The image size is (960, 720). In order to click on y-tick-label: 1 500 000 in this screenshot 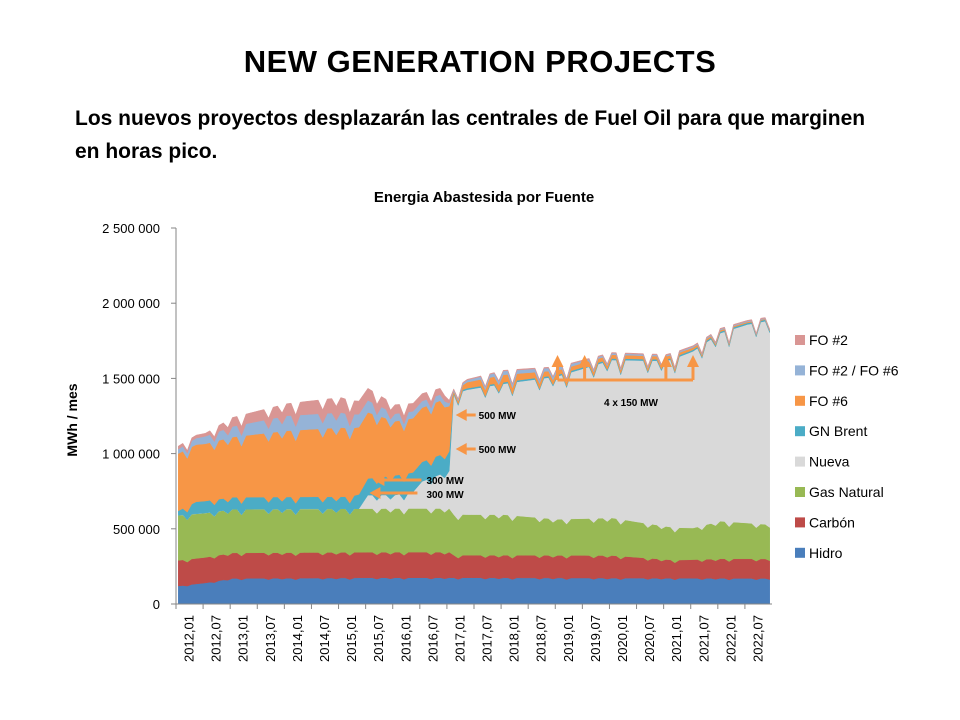, I will do `click(131, 378)`.